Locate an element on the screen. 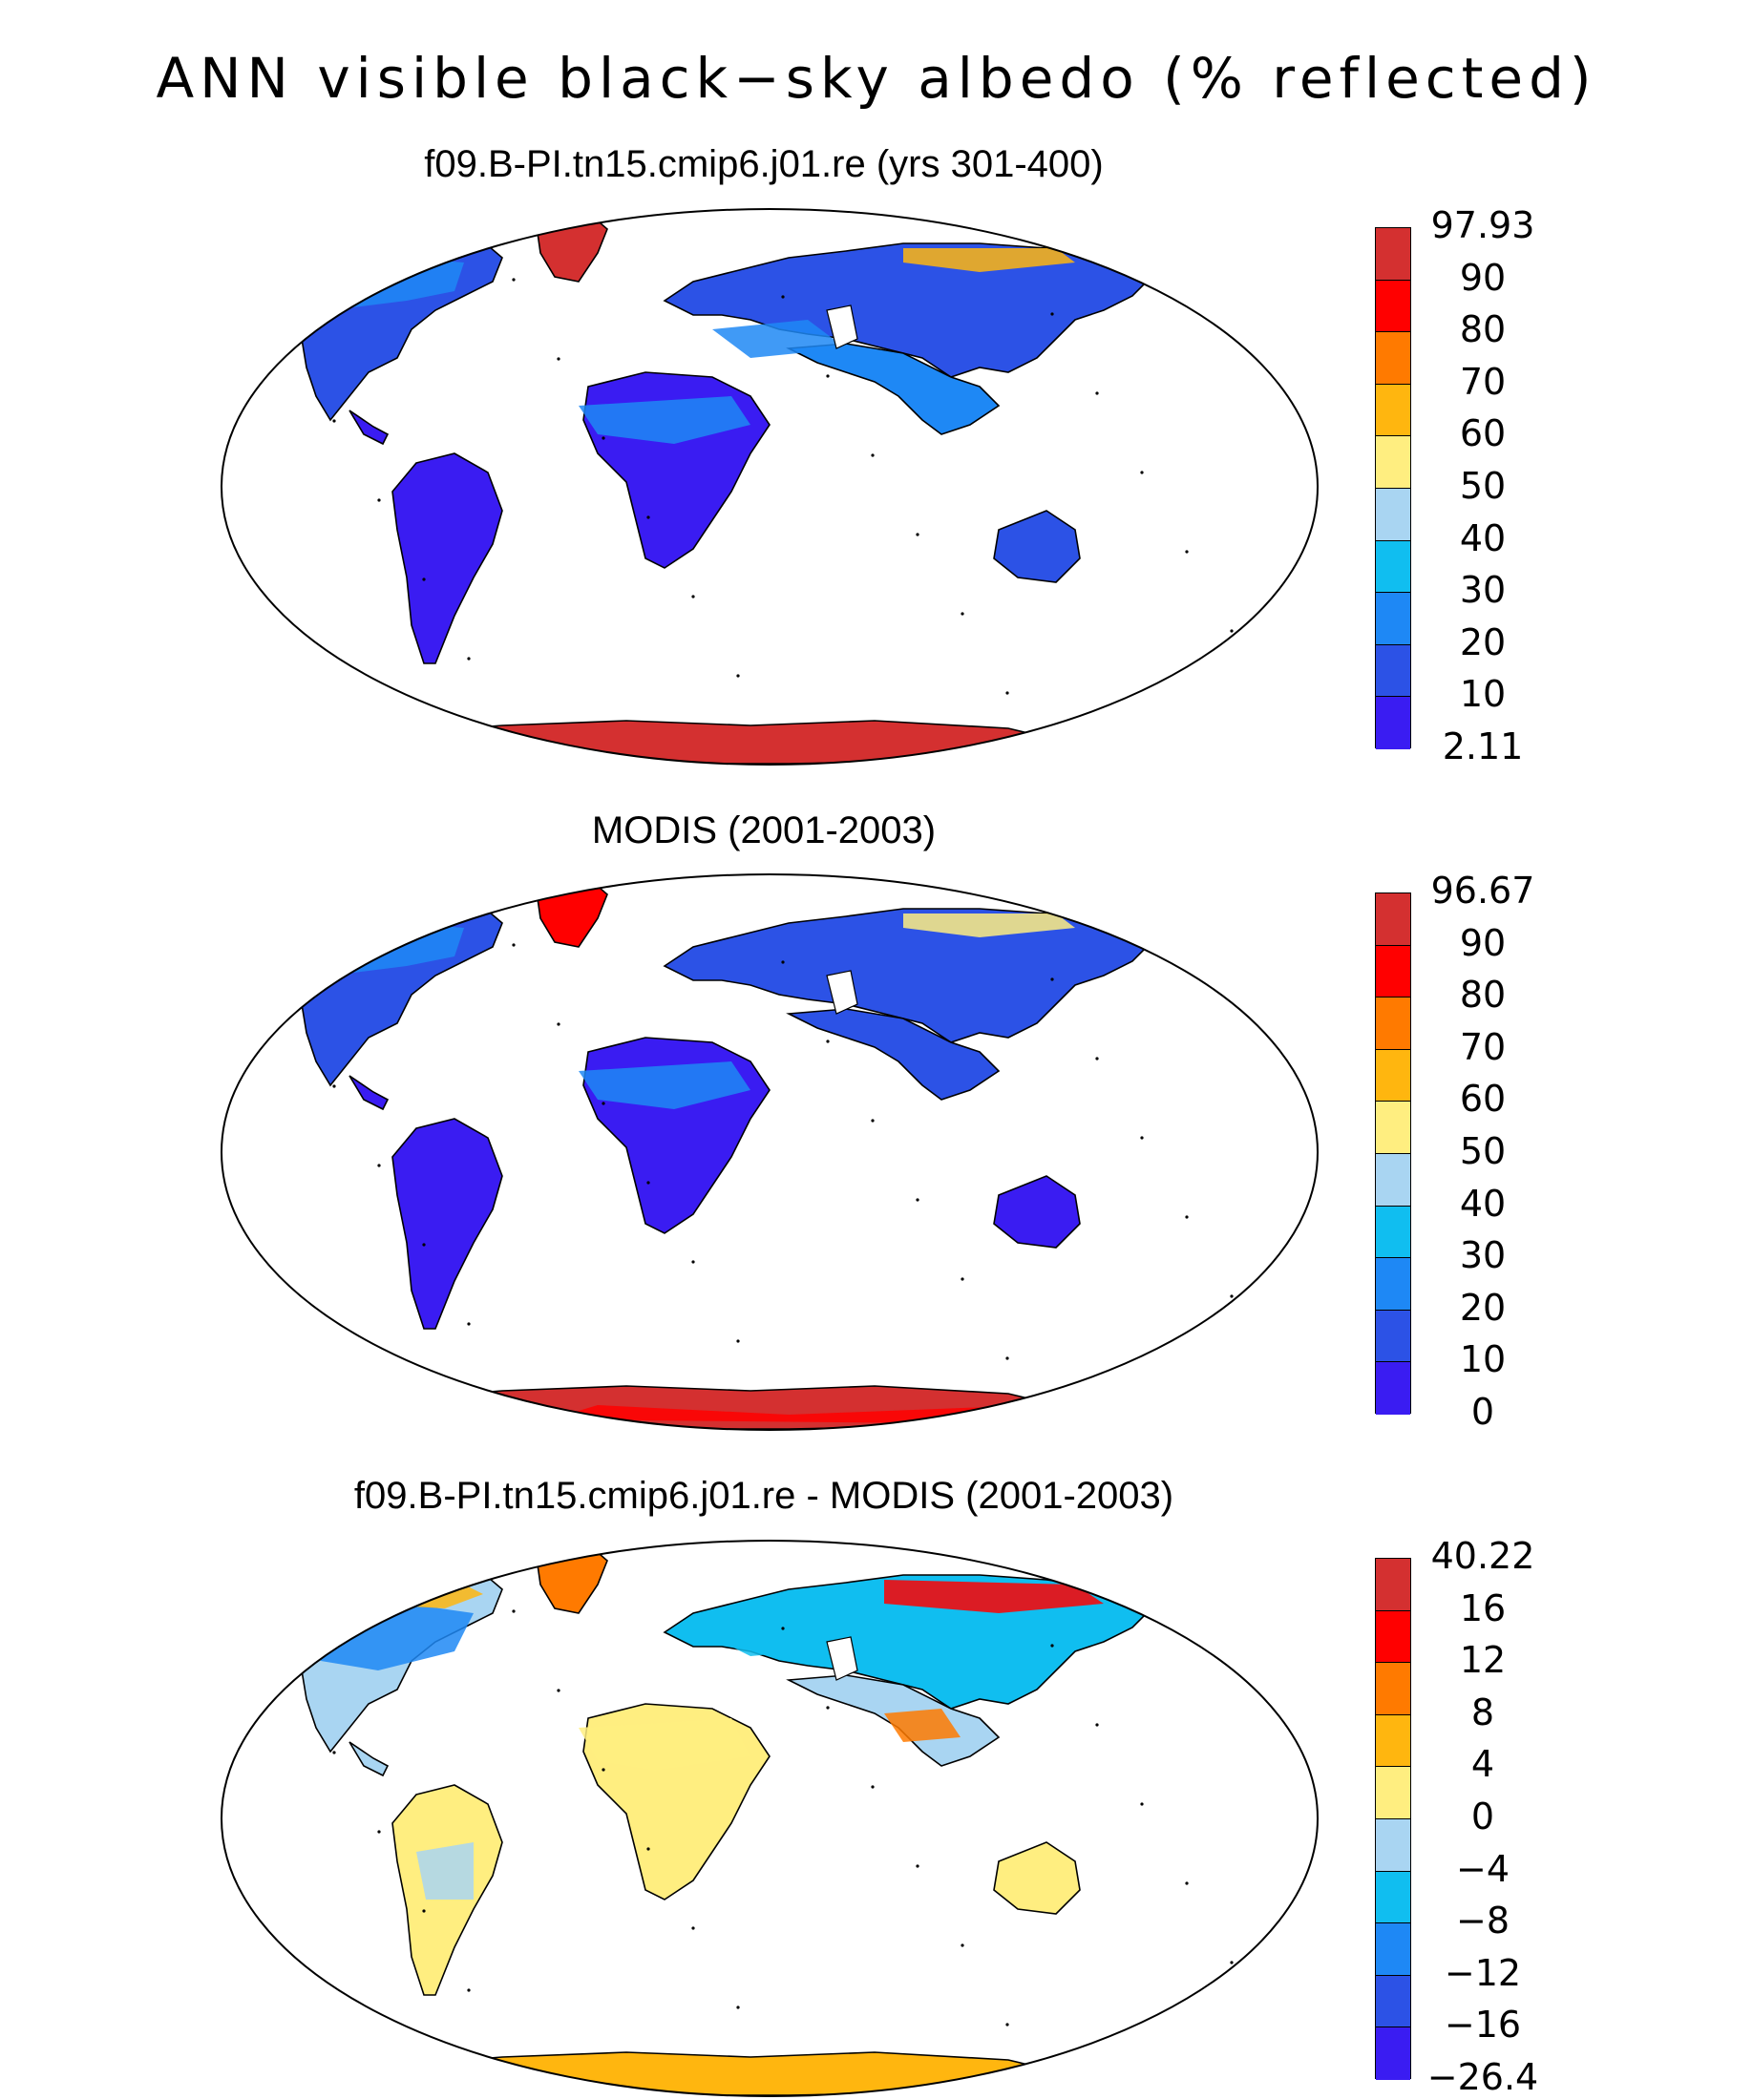 The image size is (1753, 2100). colorbar-tick-label: 80 is located at coordinates (1483, 329).